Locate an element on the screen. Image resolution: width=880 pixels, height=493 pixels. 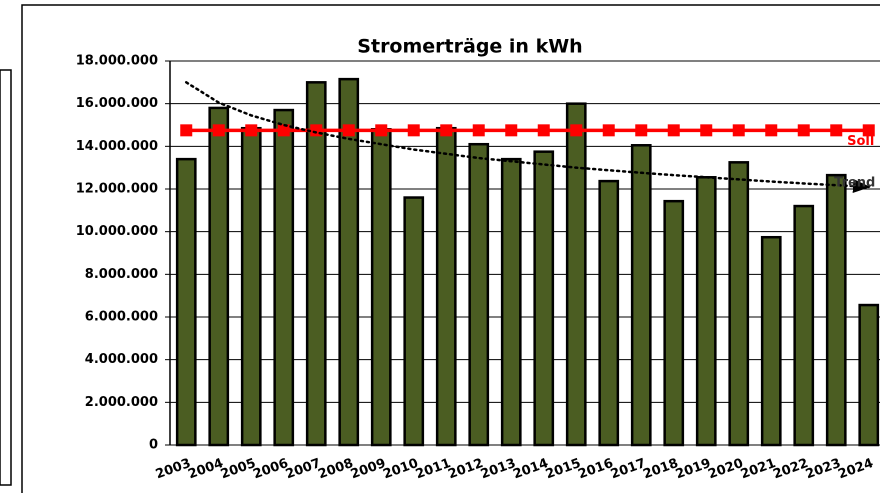
y-tick-label: 16.000.000 is located at coordinates (117, 103).